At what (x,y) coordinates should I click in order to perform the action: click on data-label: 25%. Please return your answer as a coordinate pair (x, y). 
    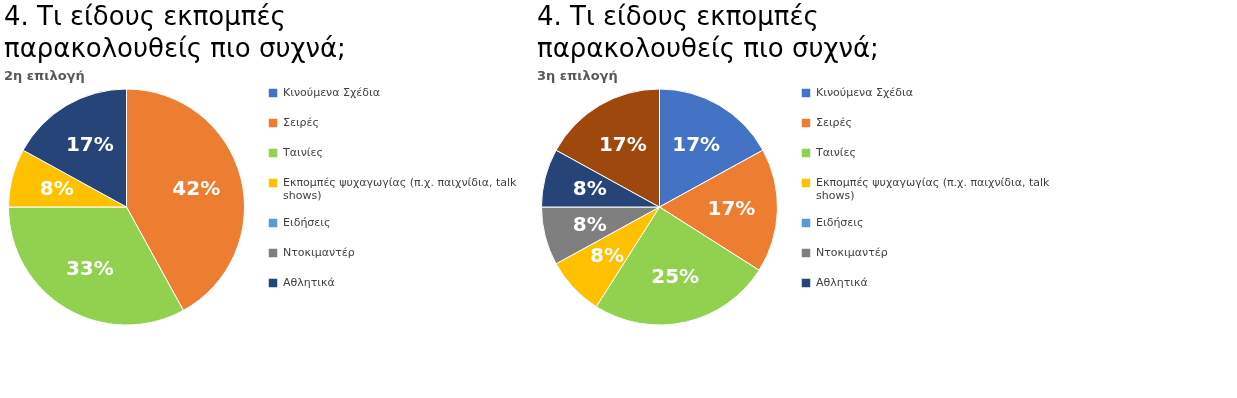
    Looking at the image, I should click on (675, 276).